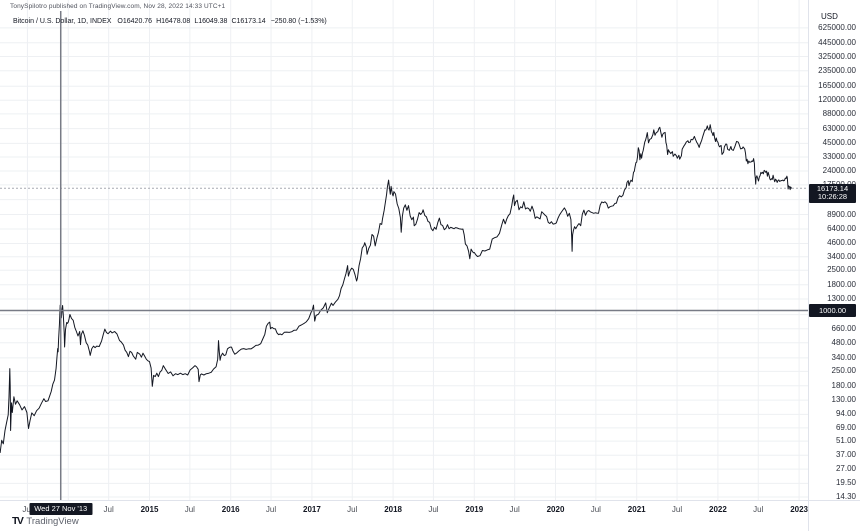 The height and width of the screenshot is (531, 860). I want to click on price-axis-label: 2500.00, so click(841, 270).